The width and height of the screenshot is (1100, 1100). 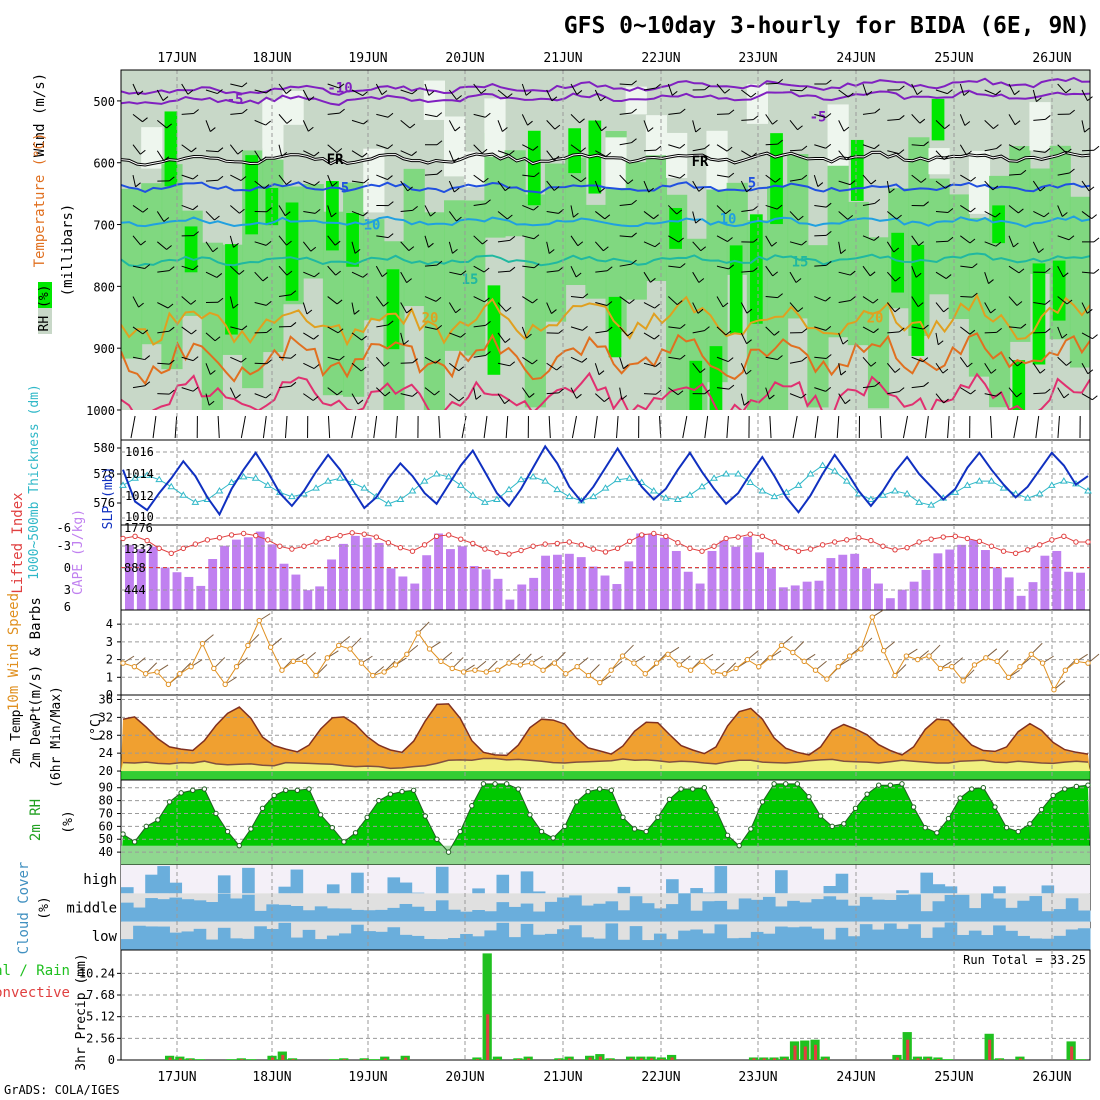 I want to click on rh-label: RH (%), so click(x=44, y=308).